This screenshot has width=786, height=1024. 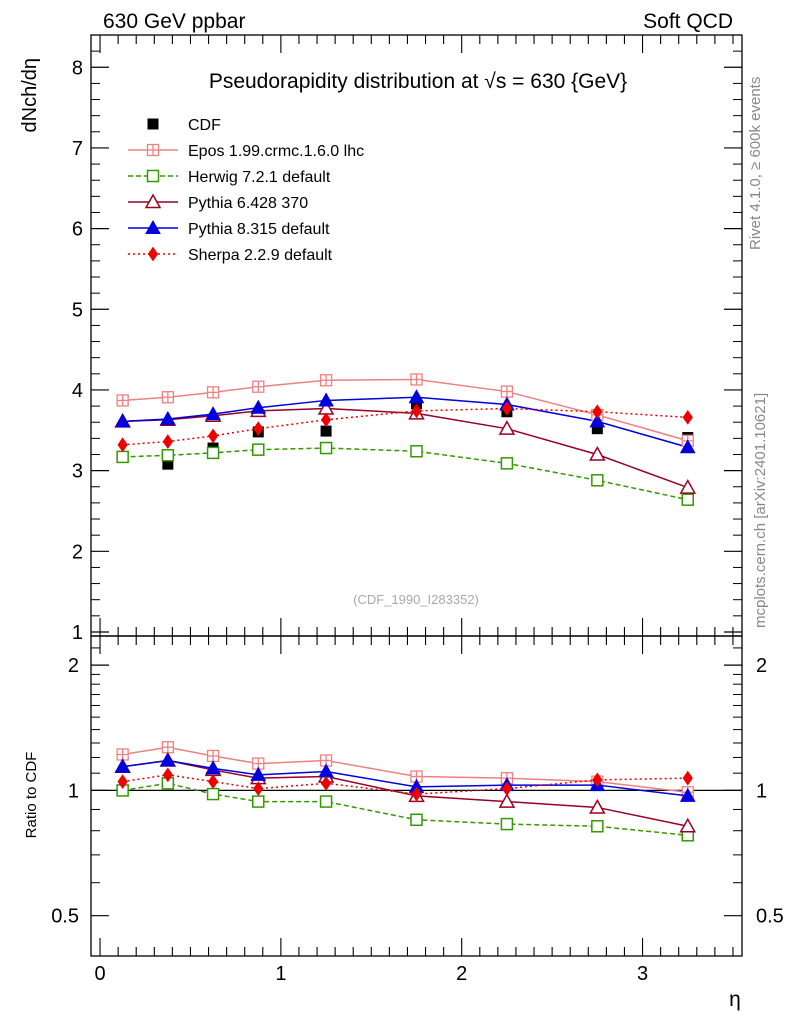 I want to click on y-axis-label: dNch/dη, so click(x=30, y=95).